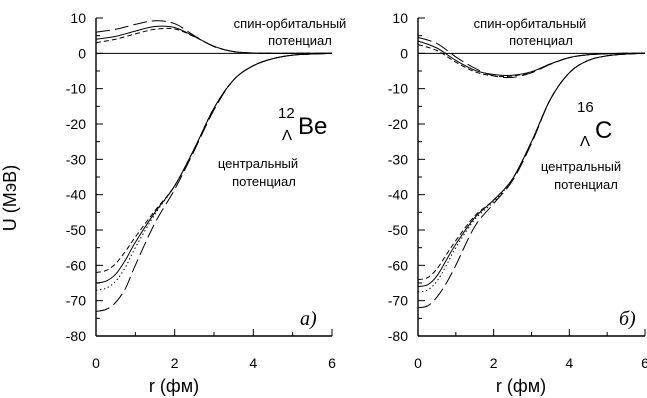 Image resolution: width=647 pixels, height=398 pixels. Describe the element at coordinates (627, 319) in the screenshot. I see `panel-b-letter: б)` at that location.